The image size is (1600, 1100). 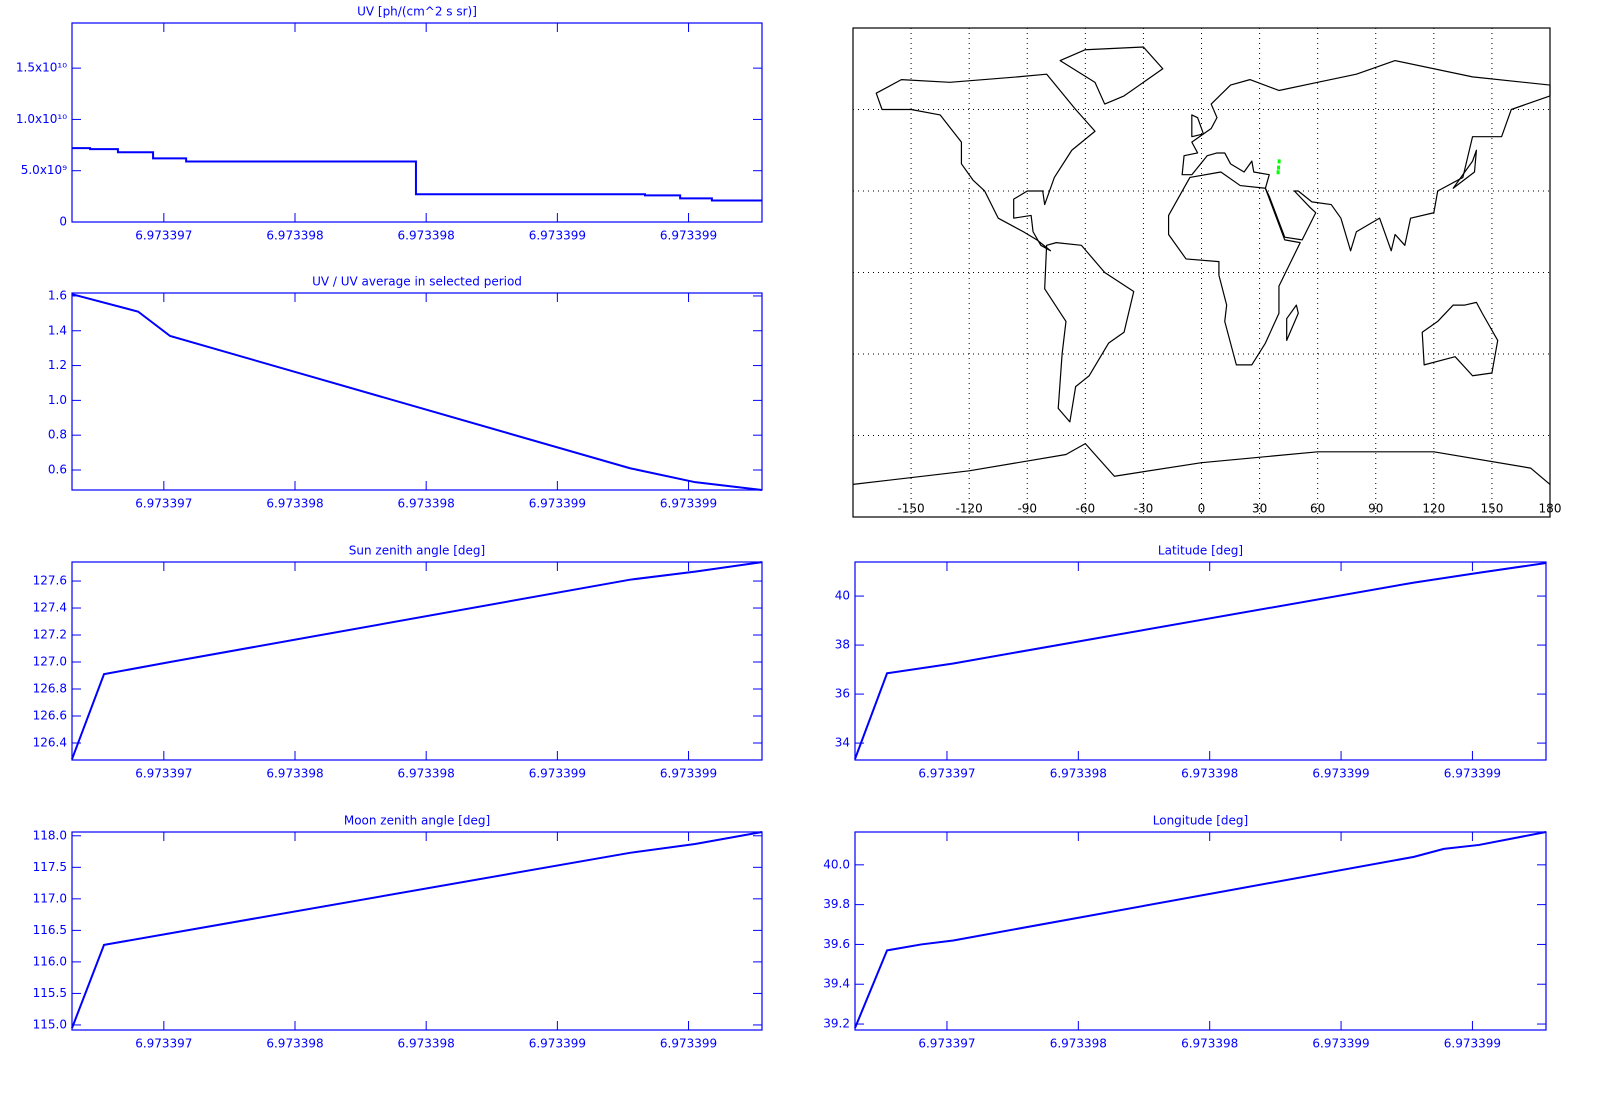 I want to click on y-tick-label: 0.8, so click(x=57, y=435).